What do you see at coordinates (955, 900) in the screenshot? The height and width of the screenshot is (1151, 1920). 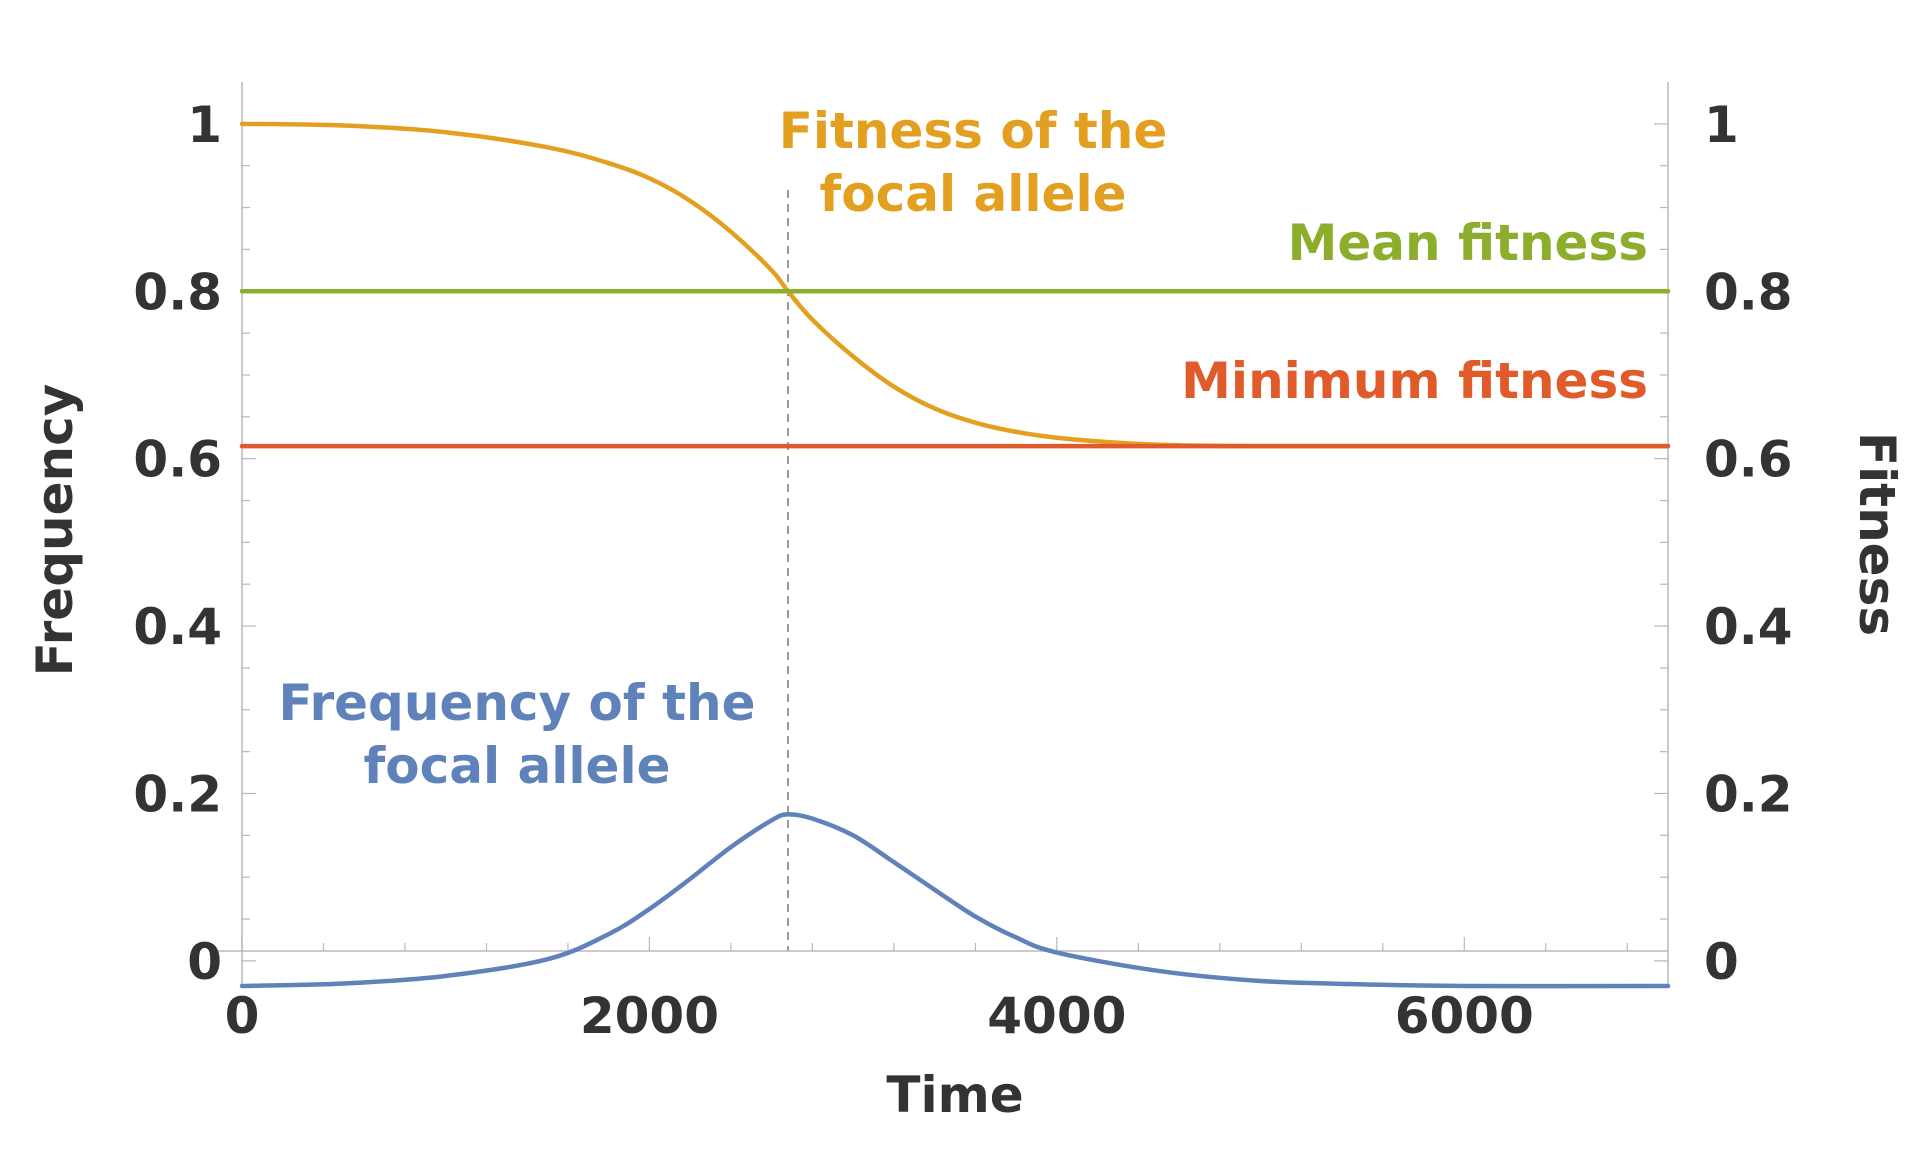 I see `frequency-focal-line` at bounding box center [955, 900].